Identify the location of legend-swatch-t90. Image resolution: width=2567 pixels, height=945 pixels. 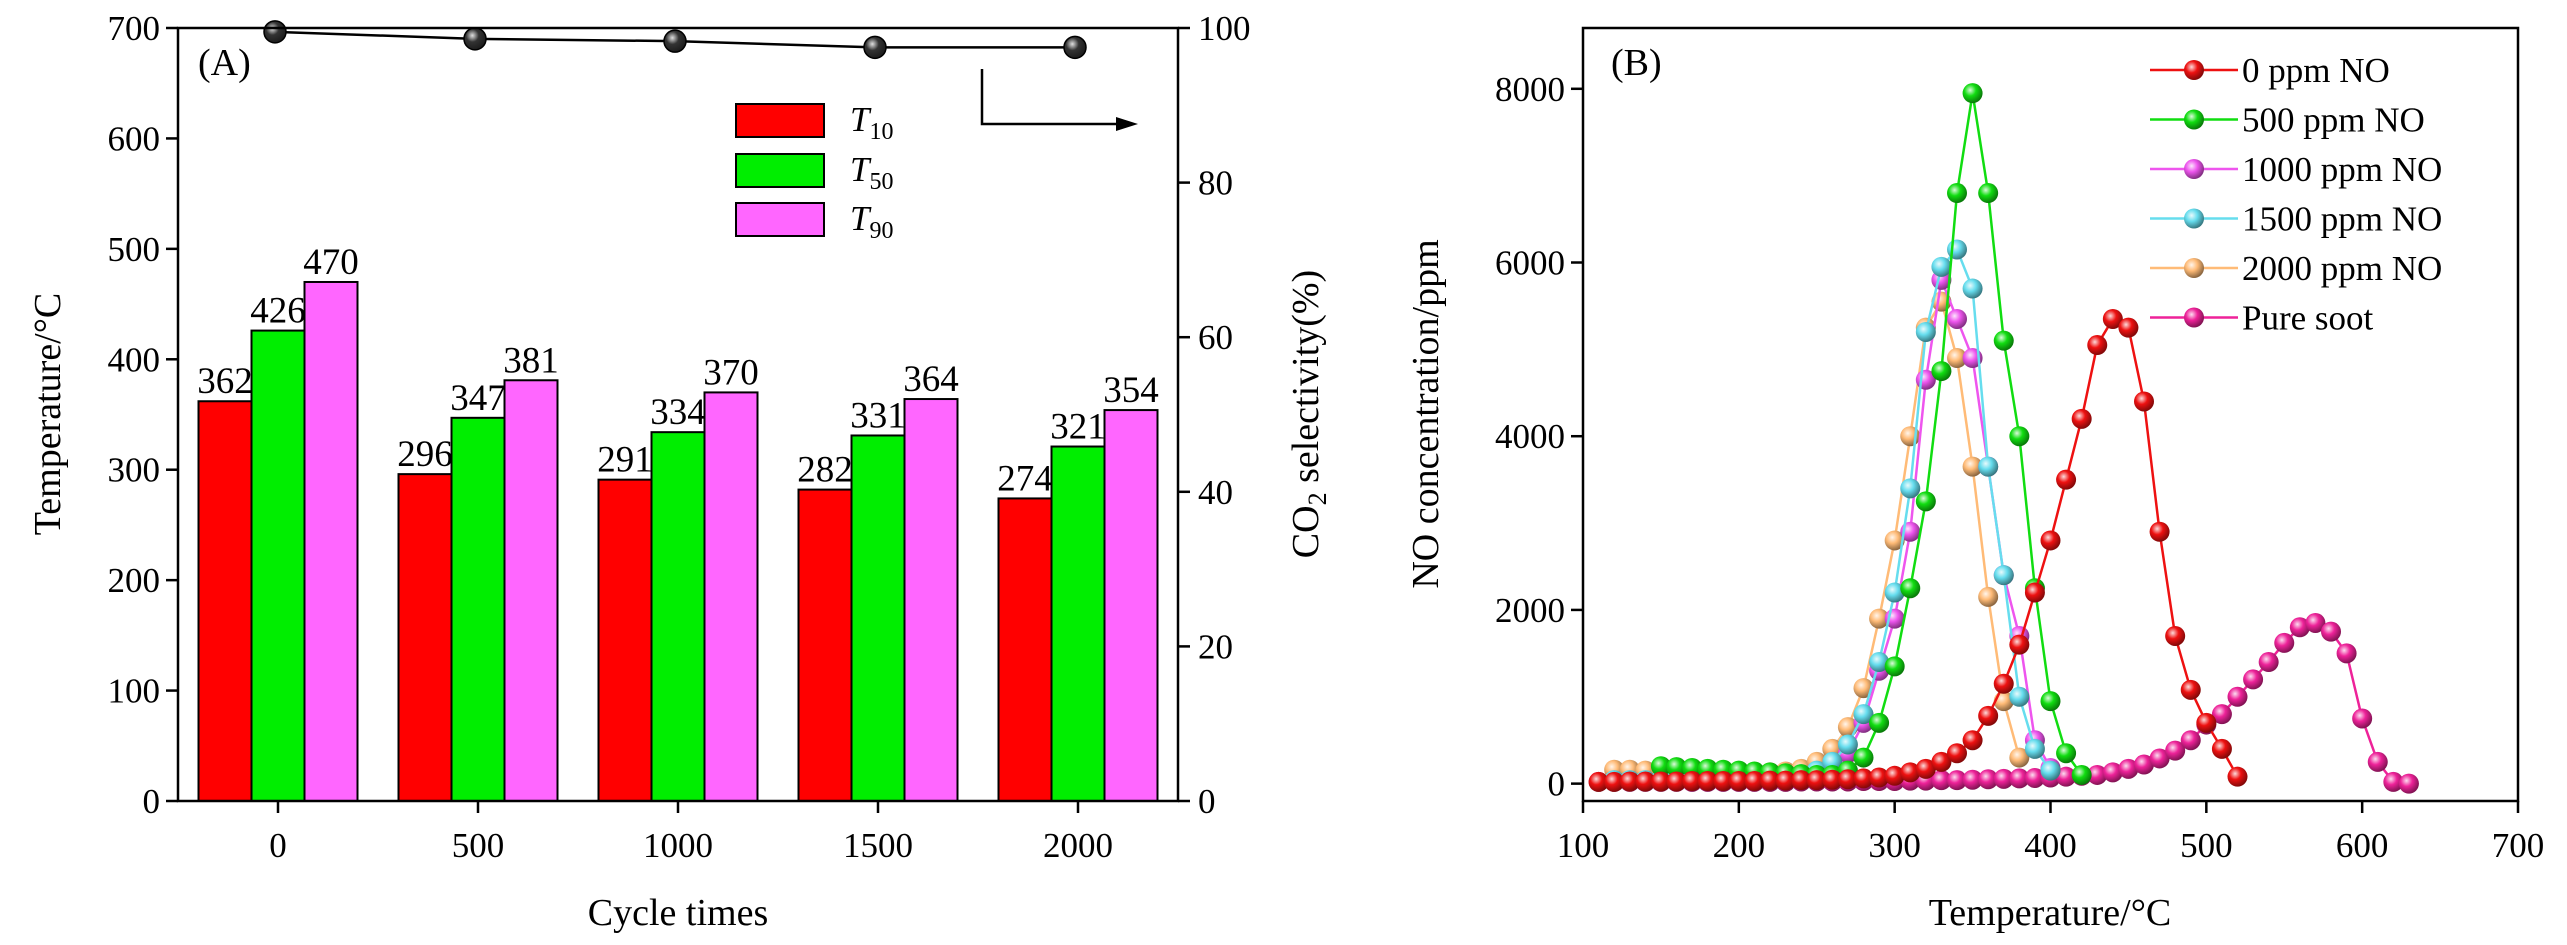
(780, 219).